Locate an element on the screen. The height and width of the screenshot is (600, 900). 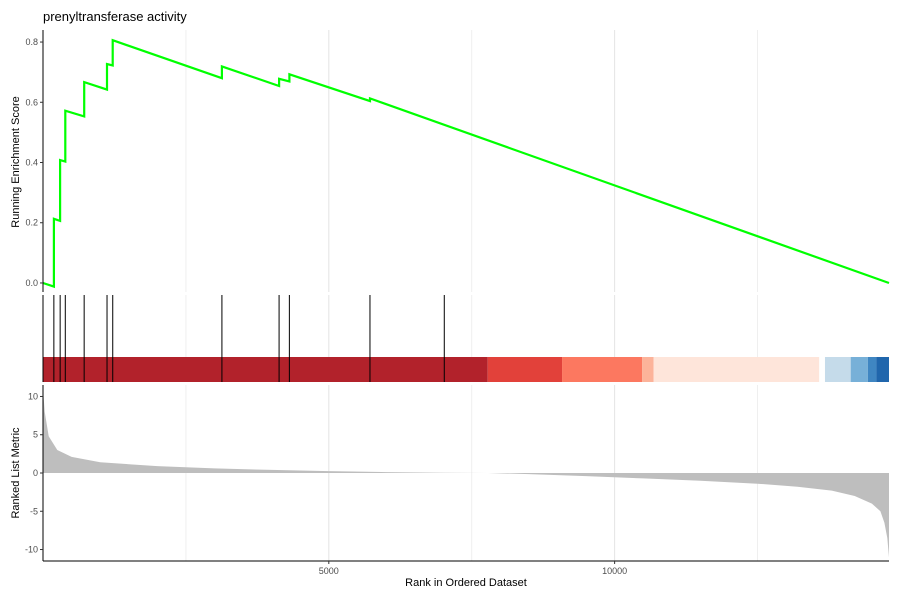
ranking-color-bar is located at coordinates (466, 369).